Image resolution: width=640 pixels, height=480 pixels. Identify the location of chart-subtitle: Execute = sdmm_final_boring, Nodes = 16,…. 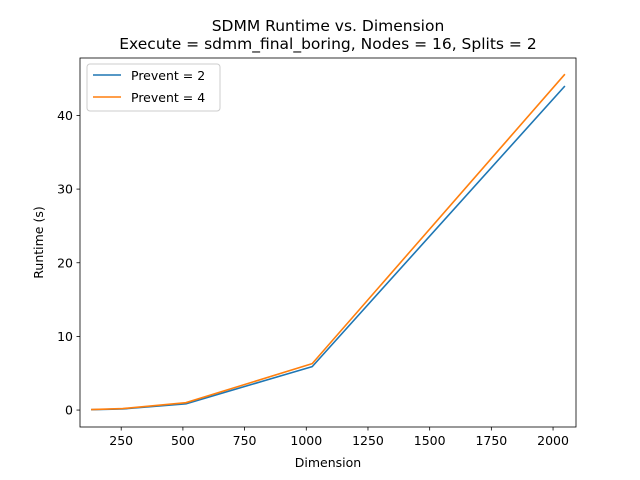
(327, 44).